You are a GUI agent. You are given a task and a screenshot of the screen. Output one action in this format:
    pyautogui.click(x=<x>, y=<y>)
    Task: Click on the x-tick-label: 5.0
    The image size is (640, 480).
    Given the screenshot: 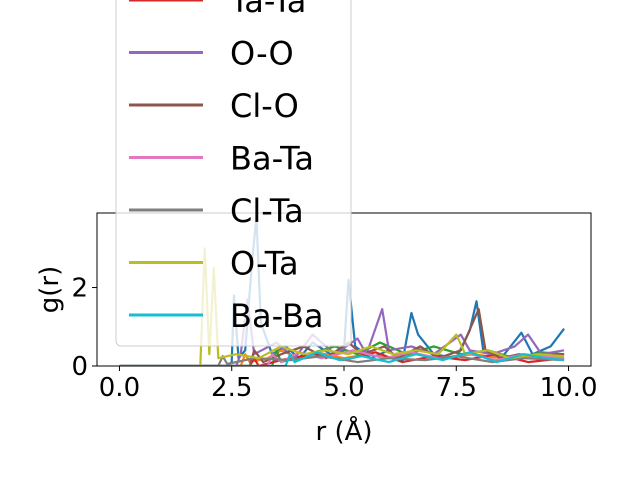 What is the action you would take?
    pyautogui.click(x=343, y=388)
    